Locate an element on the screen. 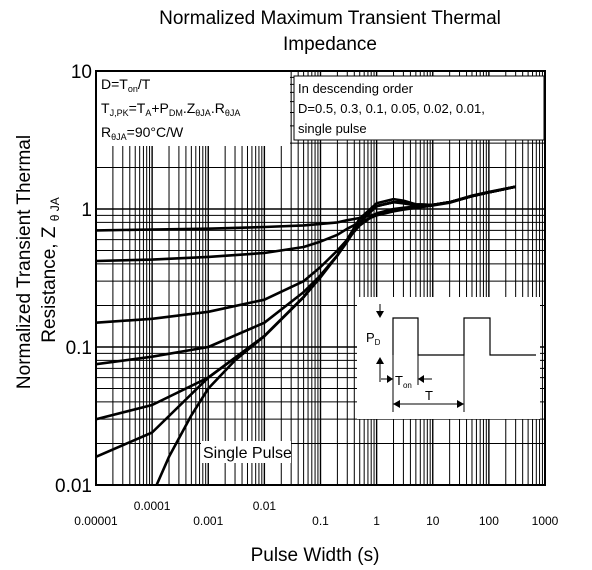 This screenshot has height=570, width=592. pd-sub: D is located at coordinates (378, 342).